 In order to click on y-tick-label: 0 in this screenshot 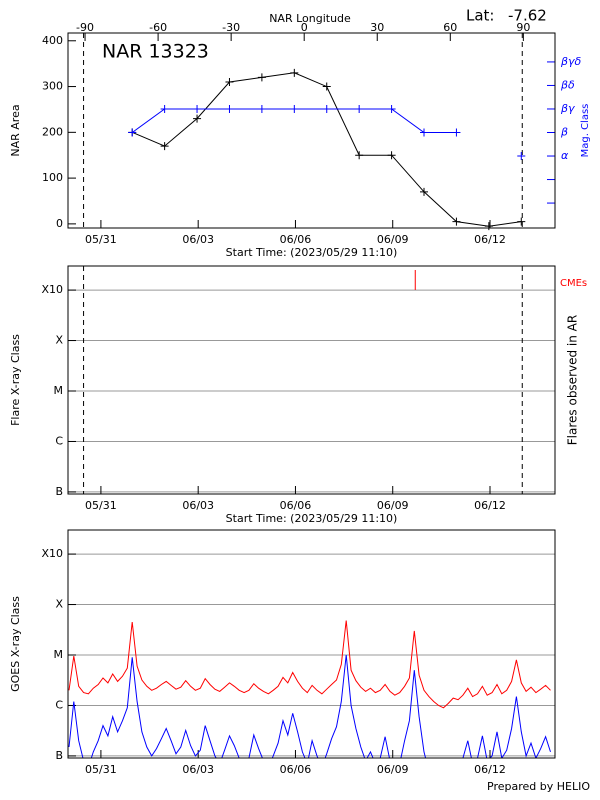, I will do `click(59, 223)`.